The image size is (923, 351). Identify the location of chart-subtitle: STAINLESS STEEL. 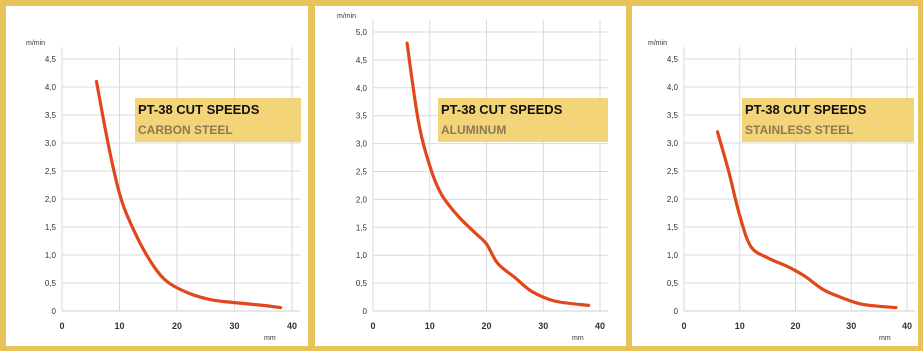
(799, 130).